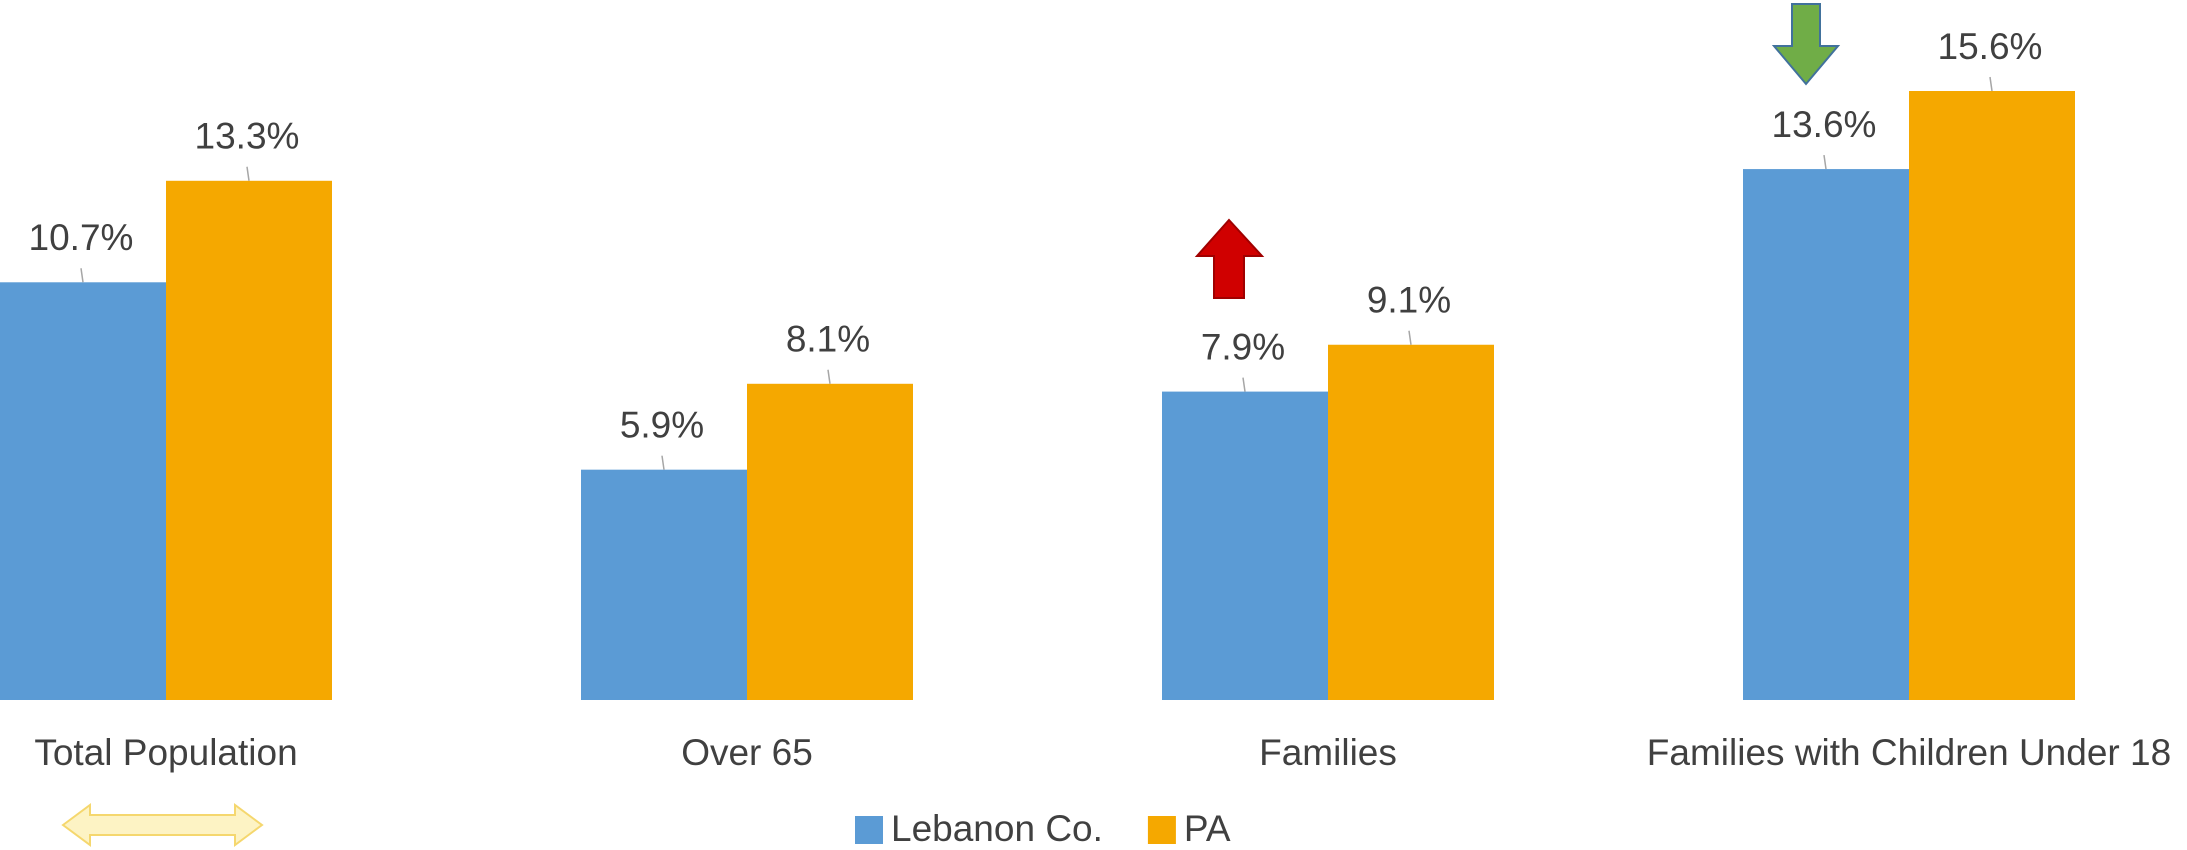  I want to click on value-label: 10.7%, so click(81, 237).